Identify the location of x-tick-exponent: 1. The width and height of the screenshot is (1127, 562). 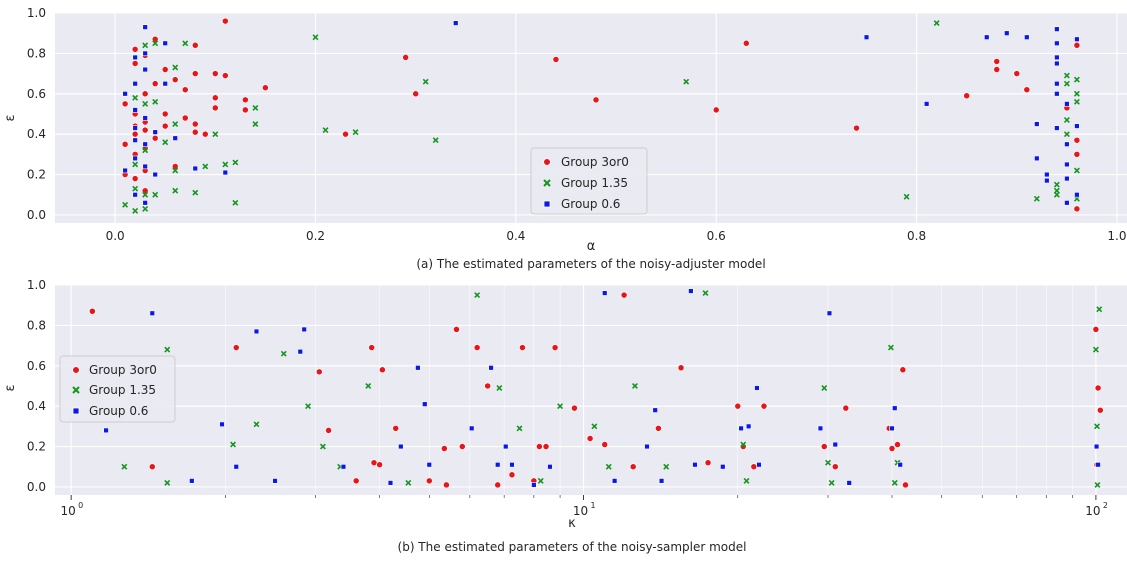
(593, 505).